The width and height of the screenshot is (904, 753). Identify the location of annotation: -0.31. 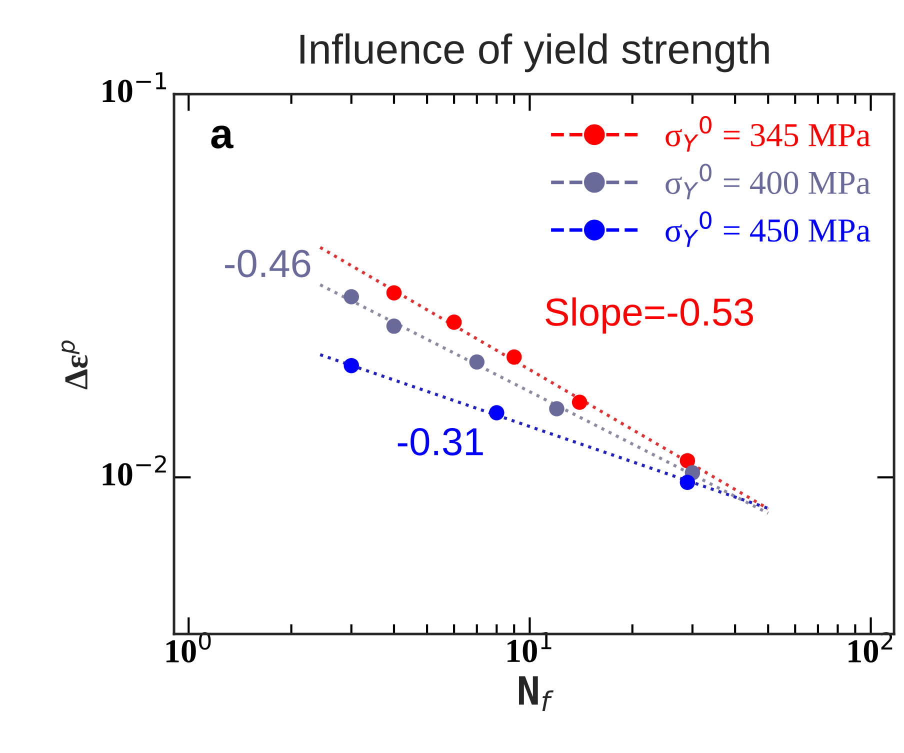
(440, 442).